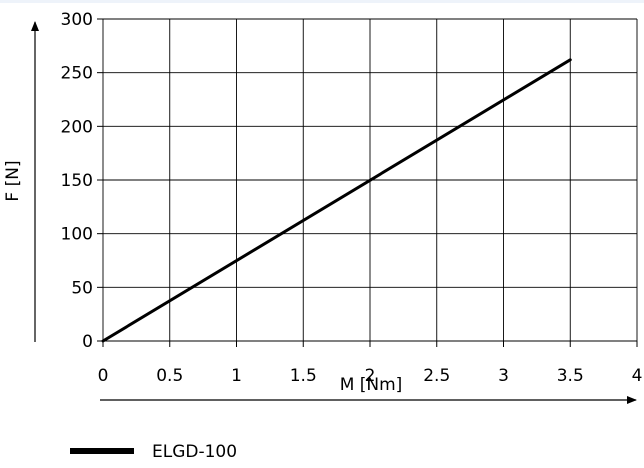  Describe the element at coordinates (637, 376) in the screenshot. I see `x-tick-label: 4` at that location.